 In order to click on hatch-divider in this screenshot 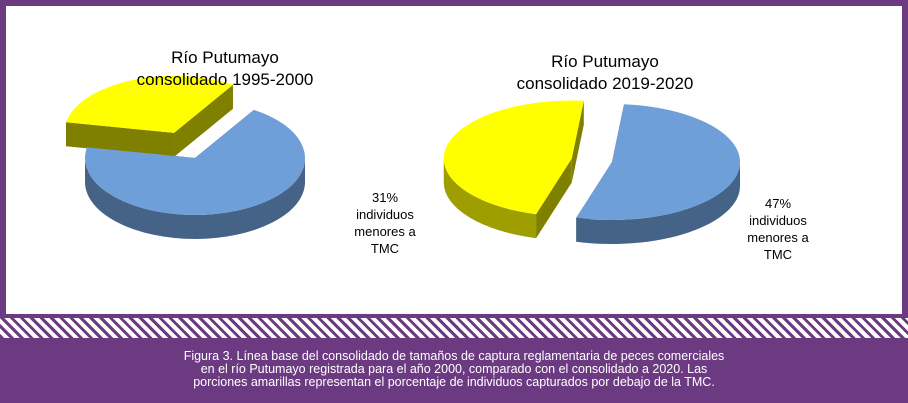, I will do `click(454, 328)`.